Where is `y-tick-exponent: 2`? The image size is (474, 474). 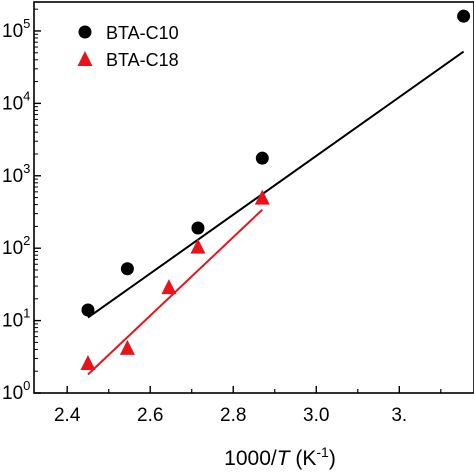 y-tick-exponent: 2 is located at coordinates (26, 240).